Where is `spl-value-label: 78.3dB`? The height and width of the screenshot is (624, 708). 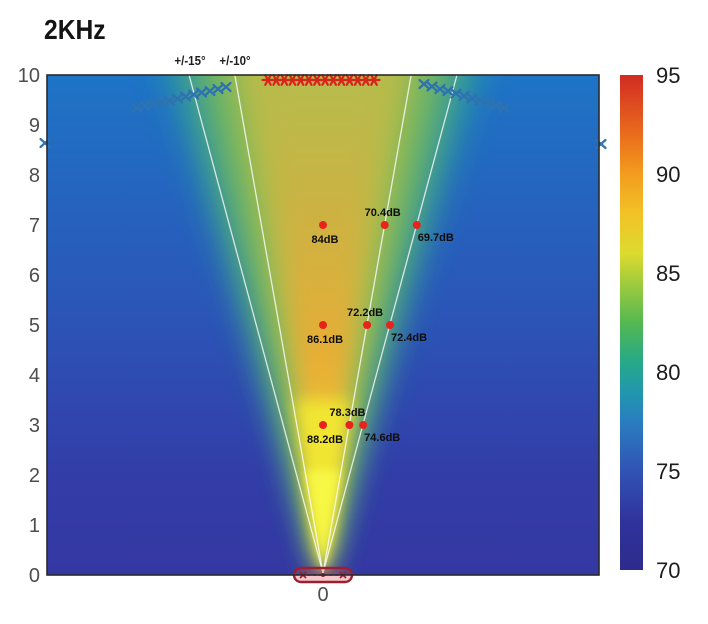
spl-value-label: 78.3dB is located at coordinates (347, 413).